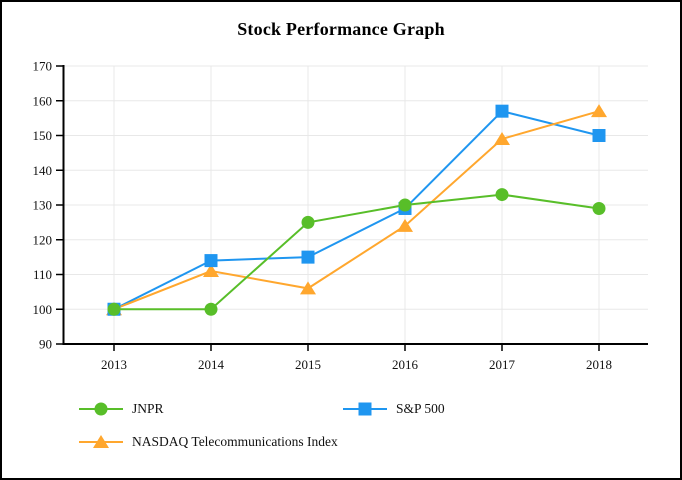  What do you see at coordinates (43, 100) in the screenshot?
I see `y-tick-label: 160` at bounding box center [43, 100].